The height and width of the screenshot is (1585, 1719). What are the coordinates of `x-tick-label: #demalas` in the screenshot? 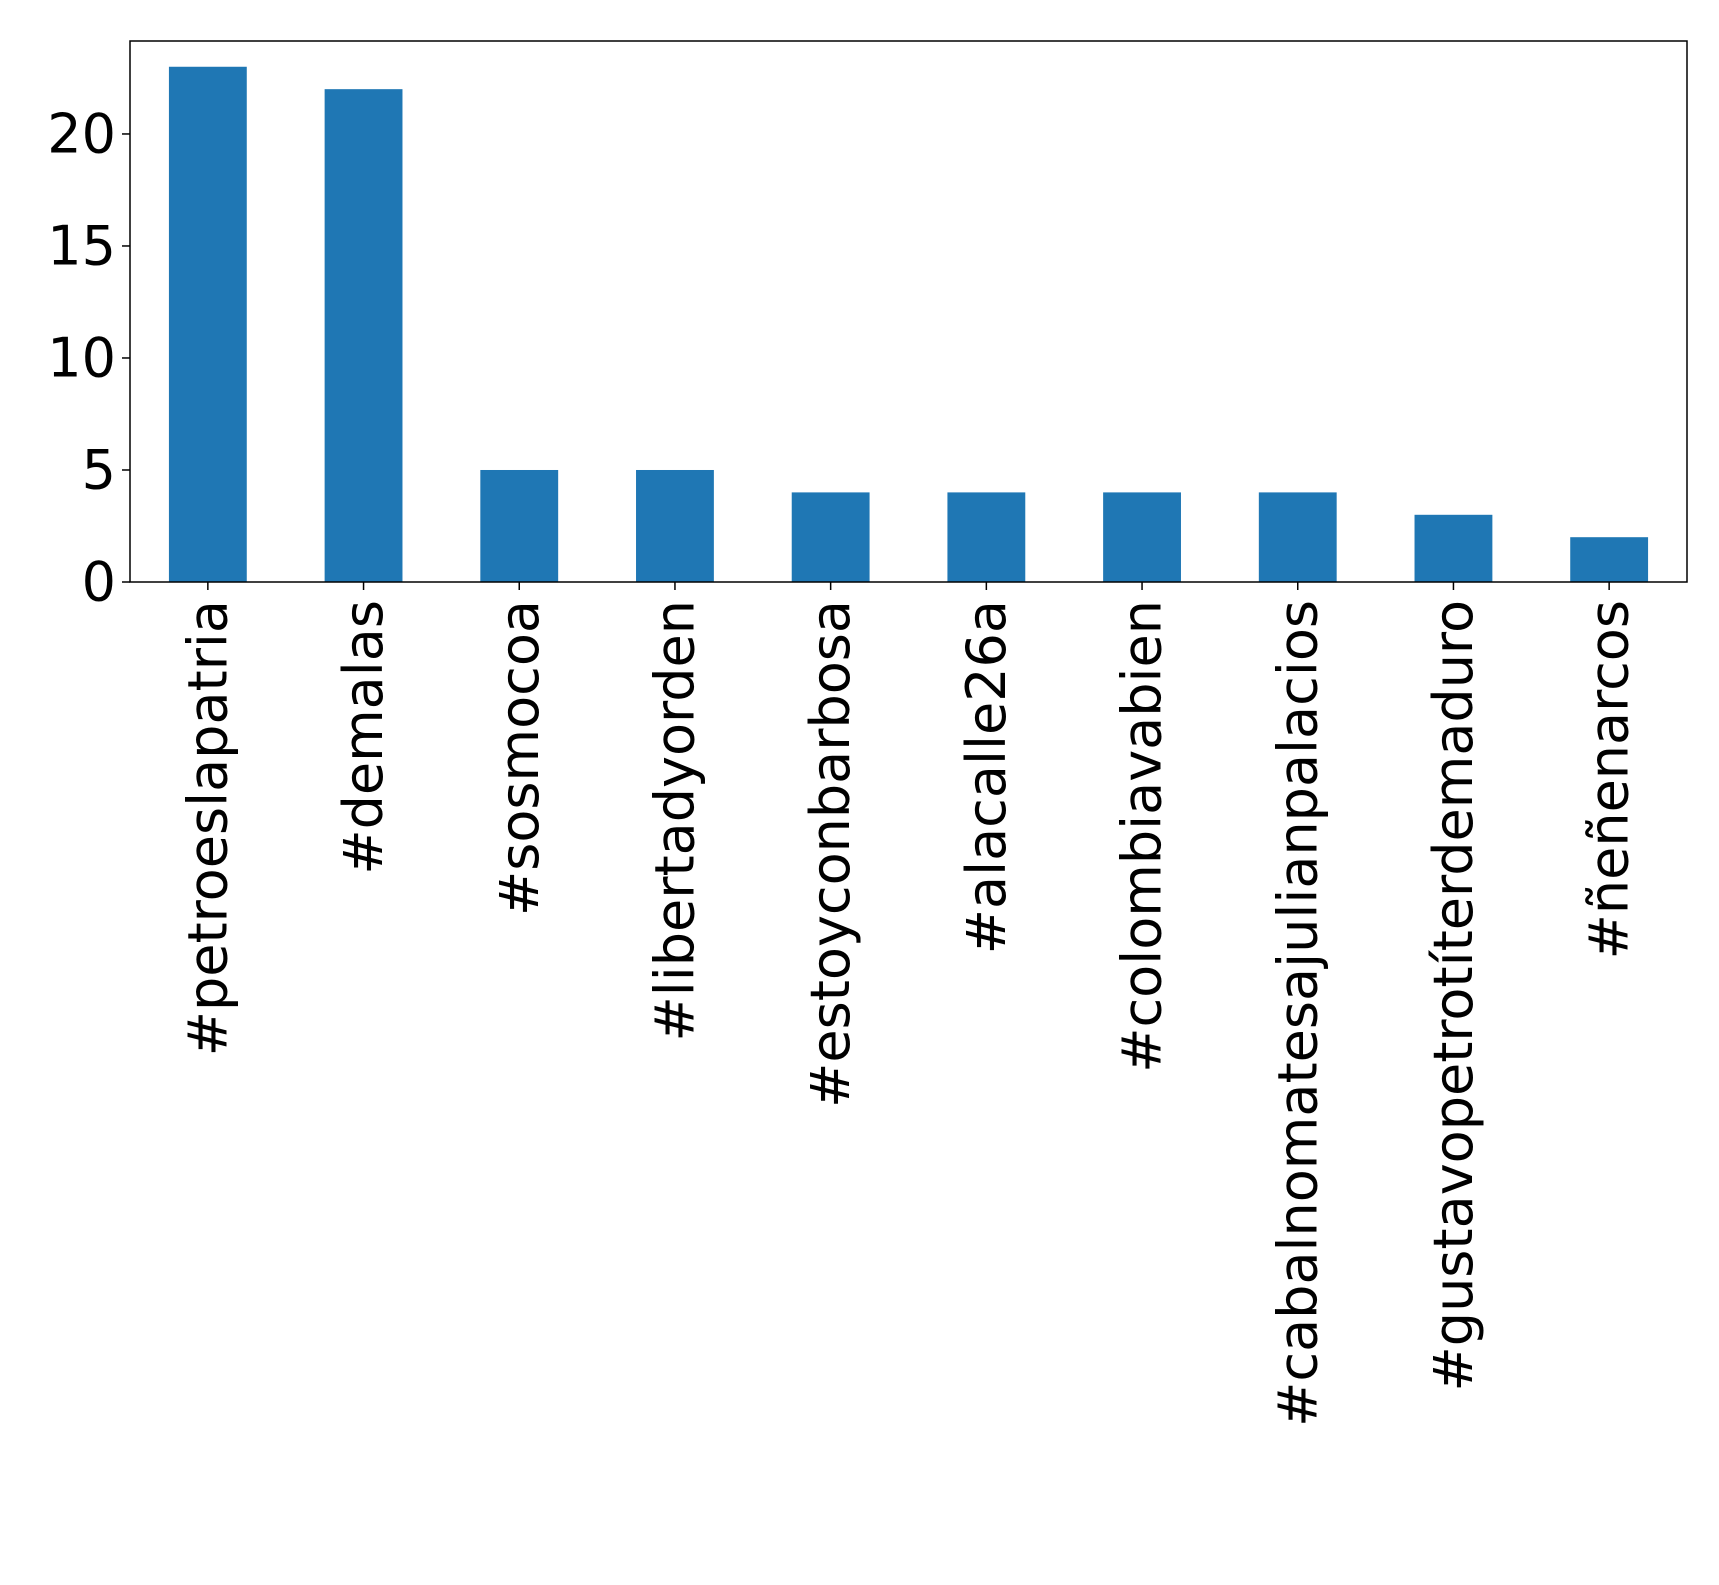 It's located at (363, 737).